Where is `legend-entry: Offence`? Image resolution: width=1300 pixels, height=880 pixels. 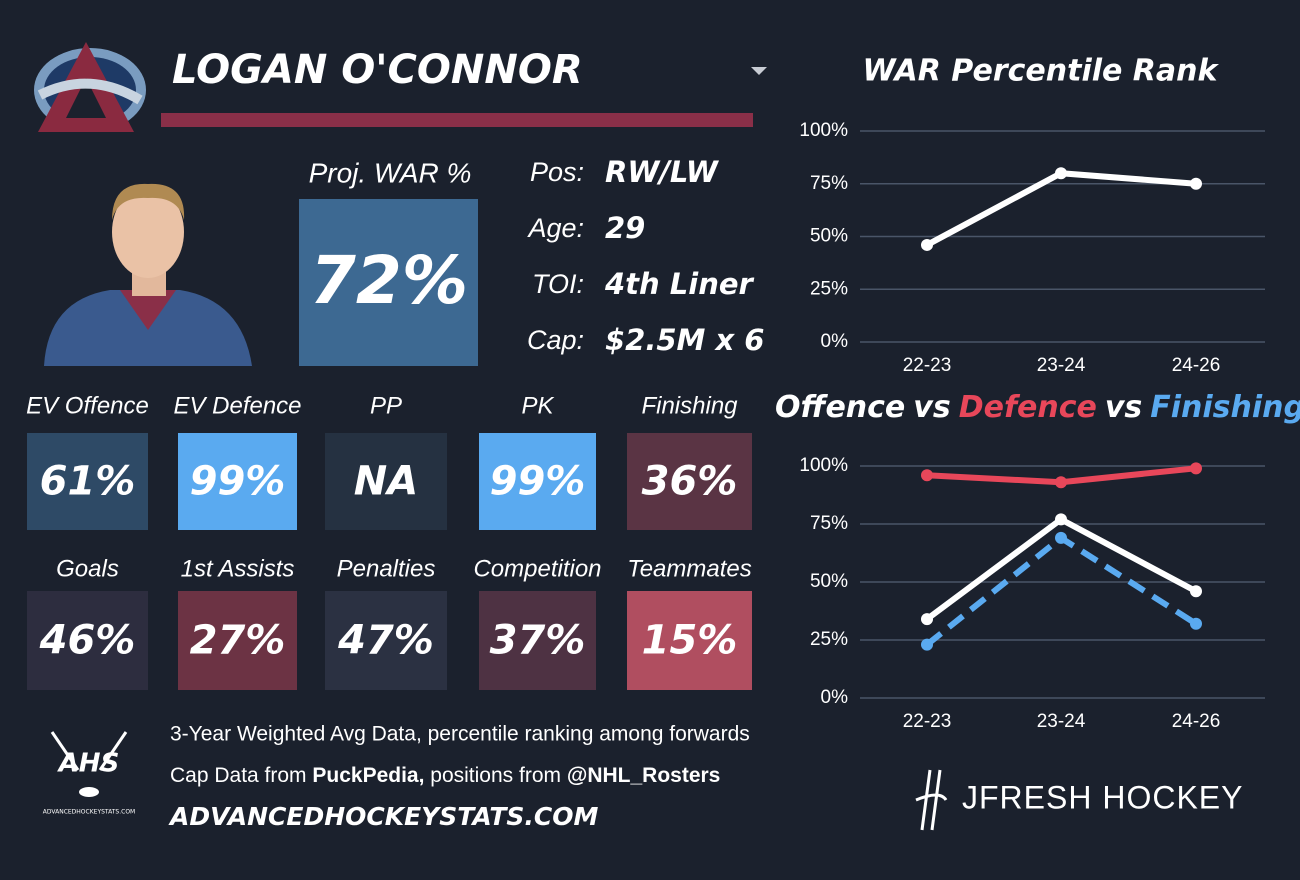 legend-entry: Offence is located at coordinates (840, 407).